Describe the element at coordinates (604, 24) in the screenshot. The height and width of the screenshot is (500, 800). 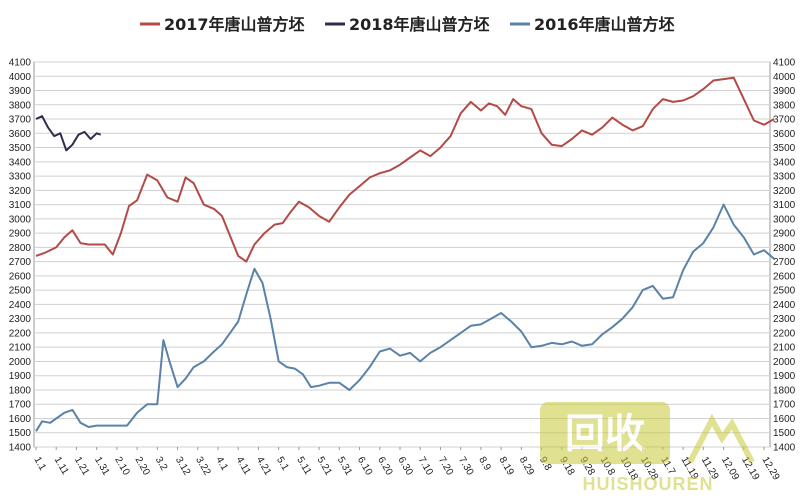
I see `legend-label: 2016年唐山普方坯` at that location.